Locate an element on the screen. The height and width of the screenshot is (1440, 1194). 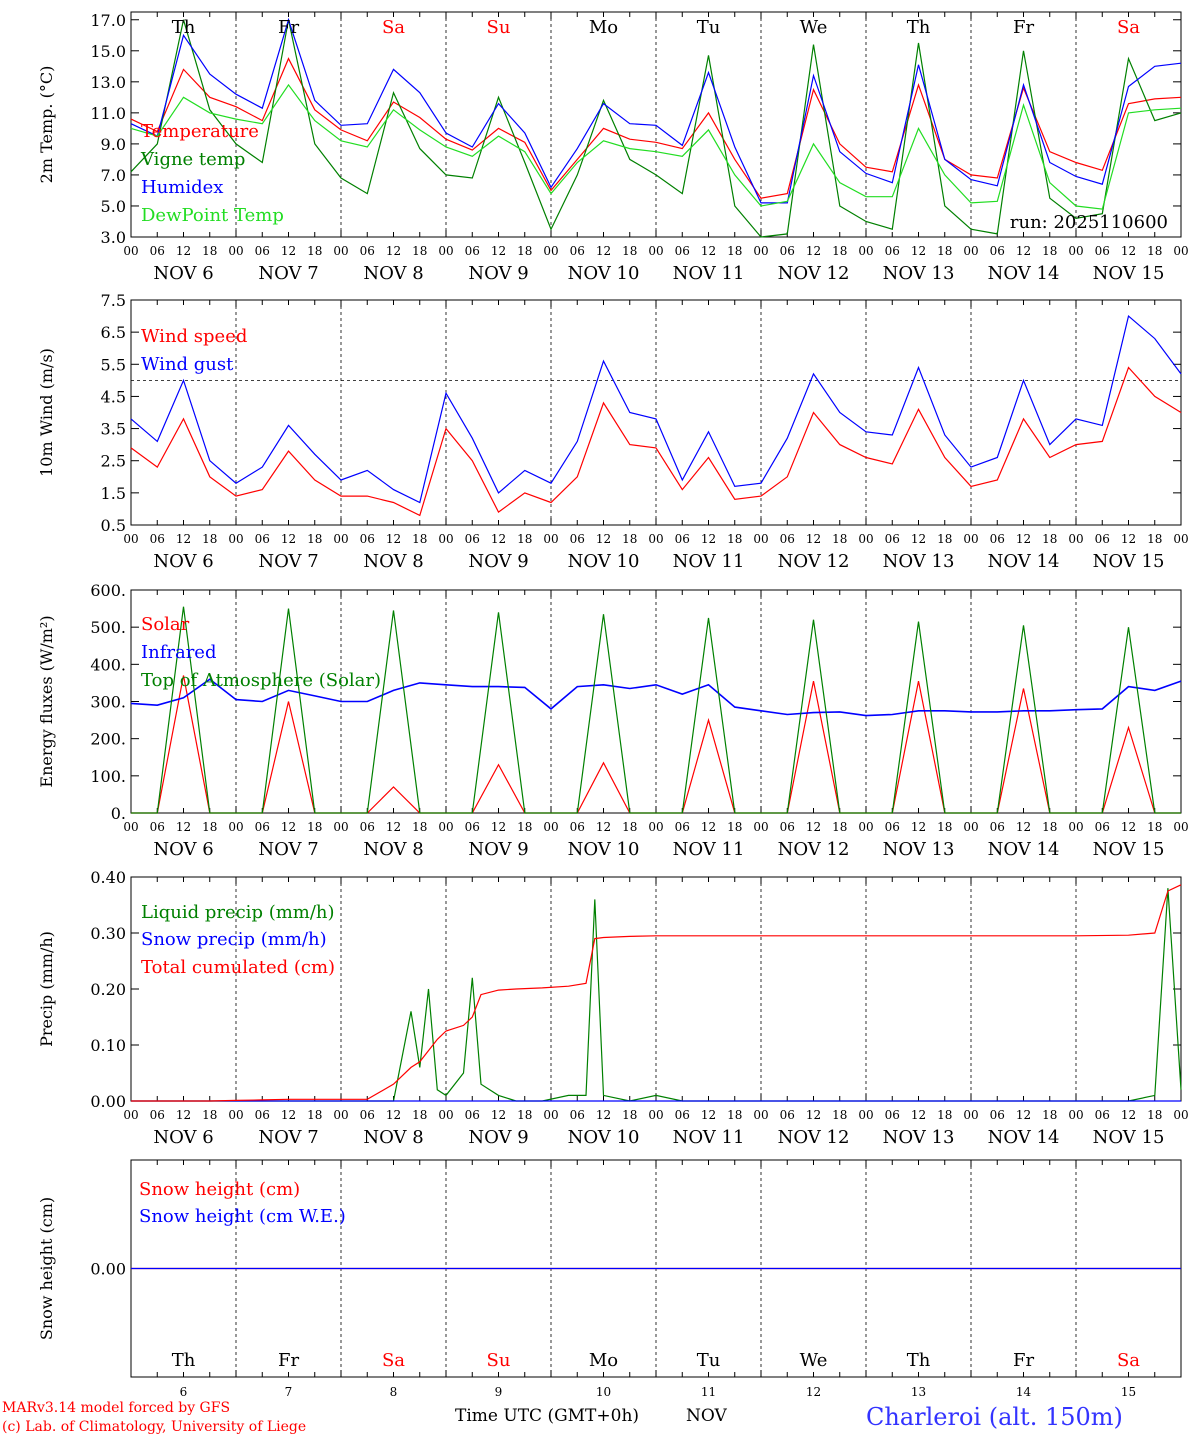
weekday-label-bottom: Mo is located at coordinates (603, 1360).